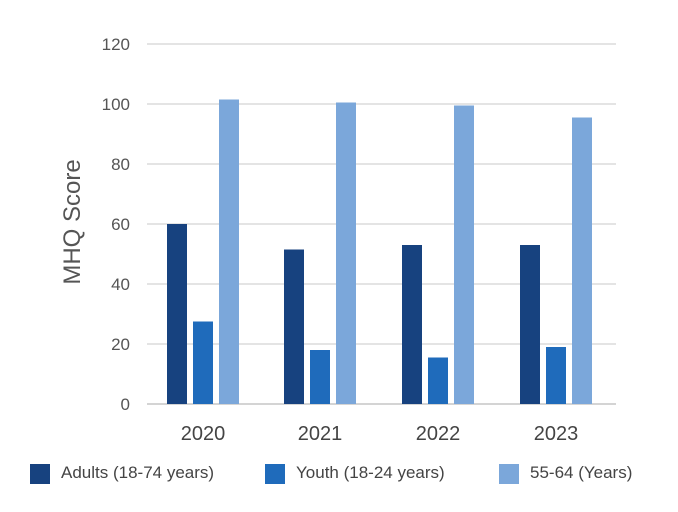  Describe the element at coordinates (116, 44) in the screenshot. I see `y-tick-label: 120` at that location.